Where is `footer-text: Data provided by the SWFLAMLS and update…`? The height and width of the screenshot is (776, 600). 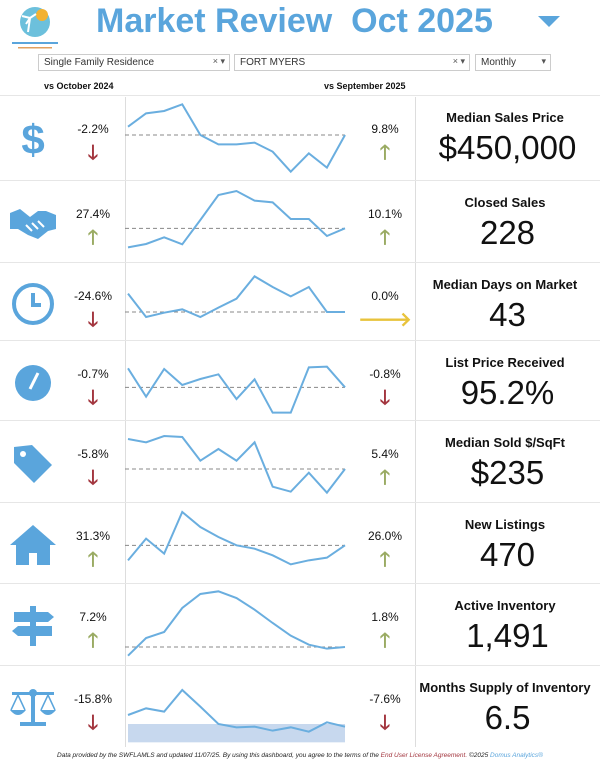
footer-text: Data provided by the SWFLAMLS and update… is located at coordinates (219, 755).